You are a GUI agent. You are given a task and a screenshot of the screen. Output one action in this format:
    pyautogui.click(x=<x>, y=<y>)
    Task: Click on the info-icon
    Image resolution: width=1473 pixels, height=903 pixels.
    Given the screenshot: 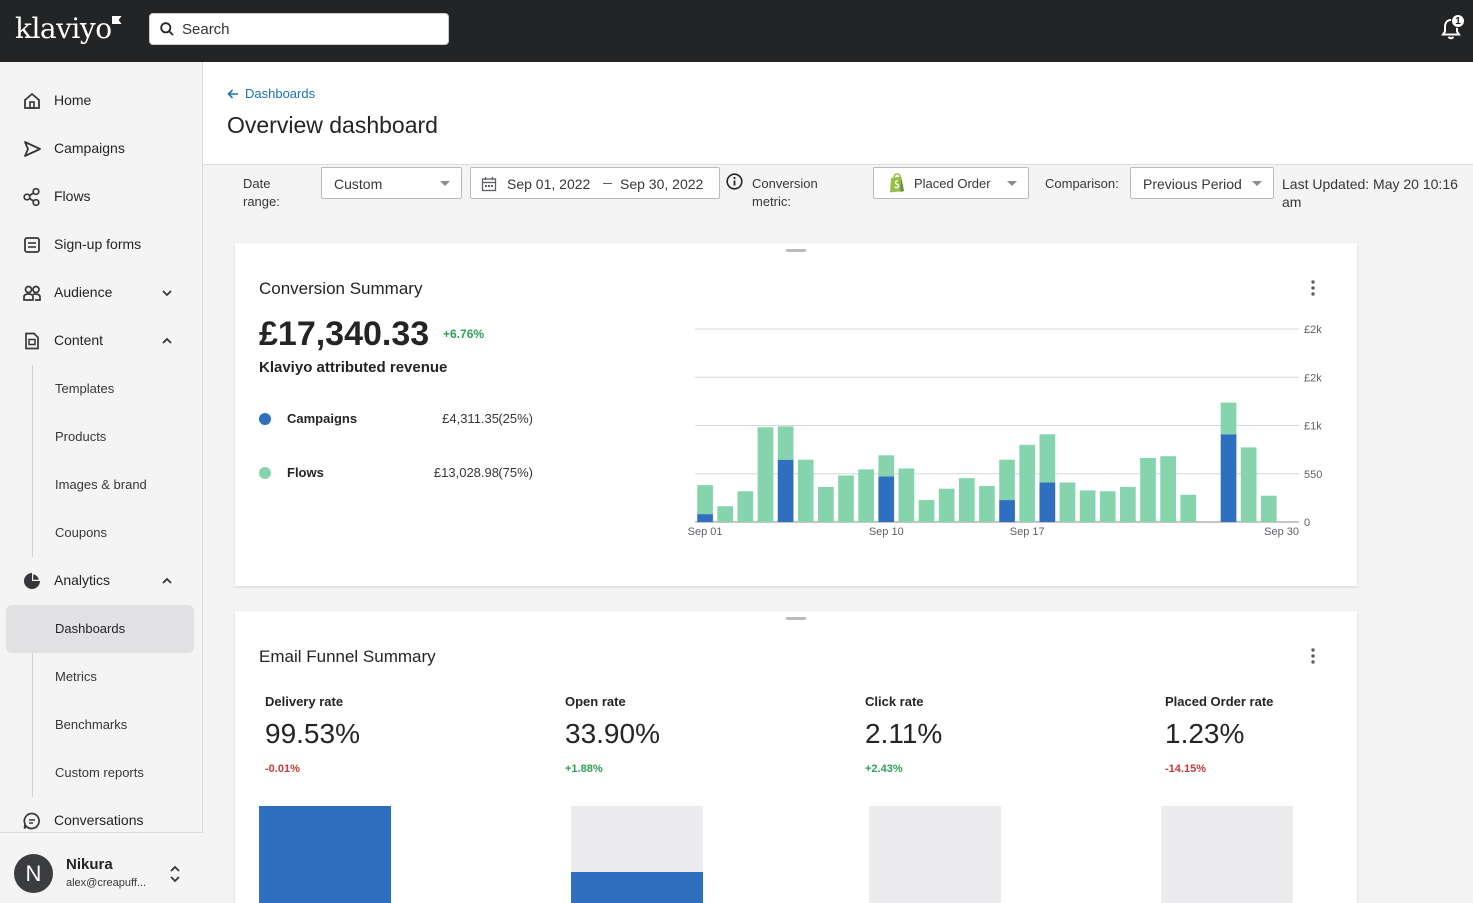 What is the action you would take?
    pyautogui.click(x=734, y=181)
    